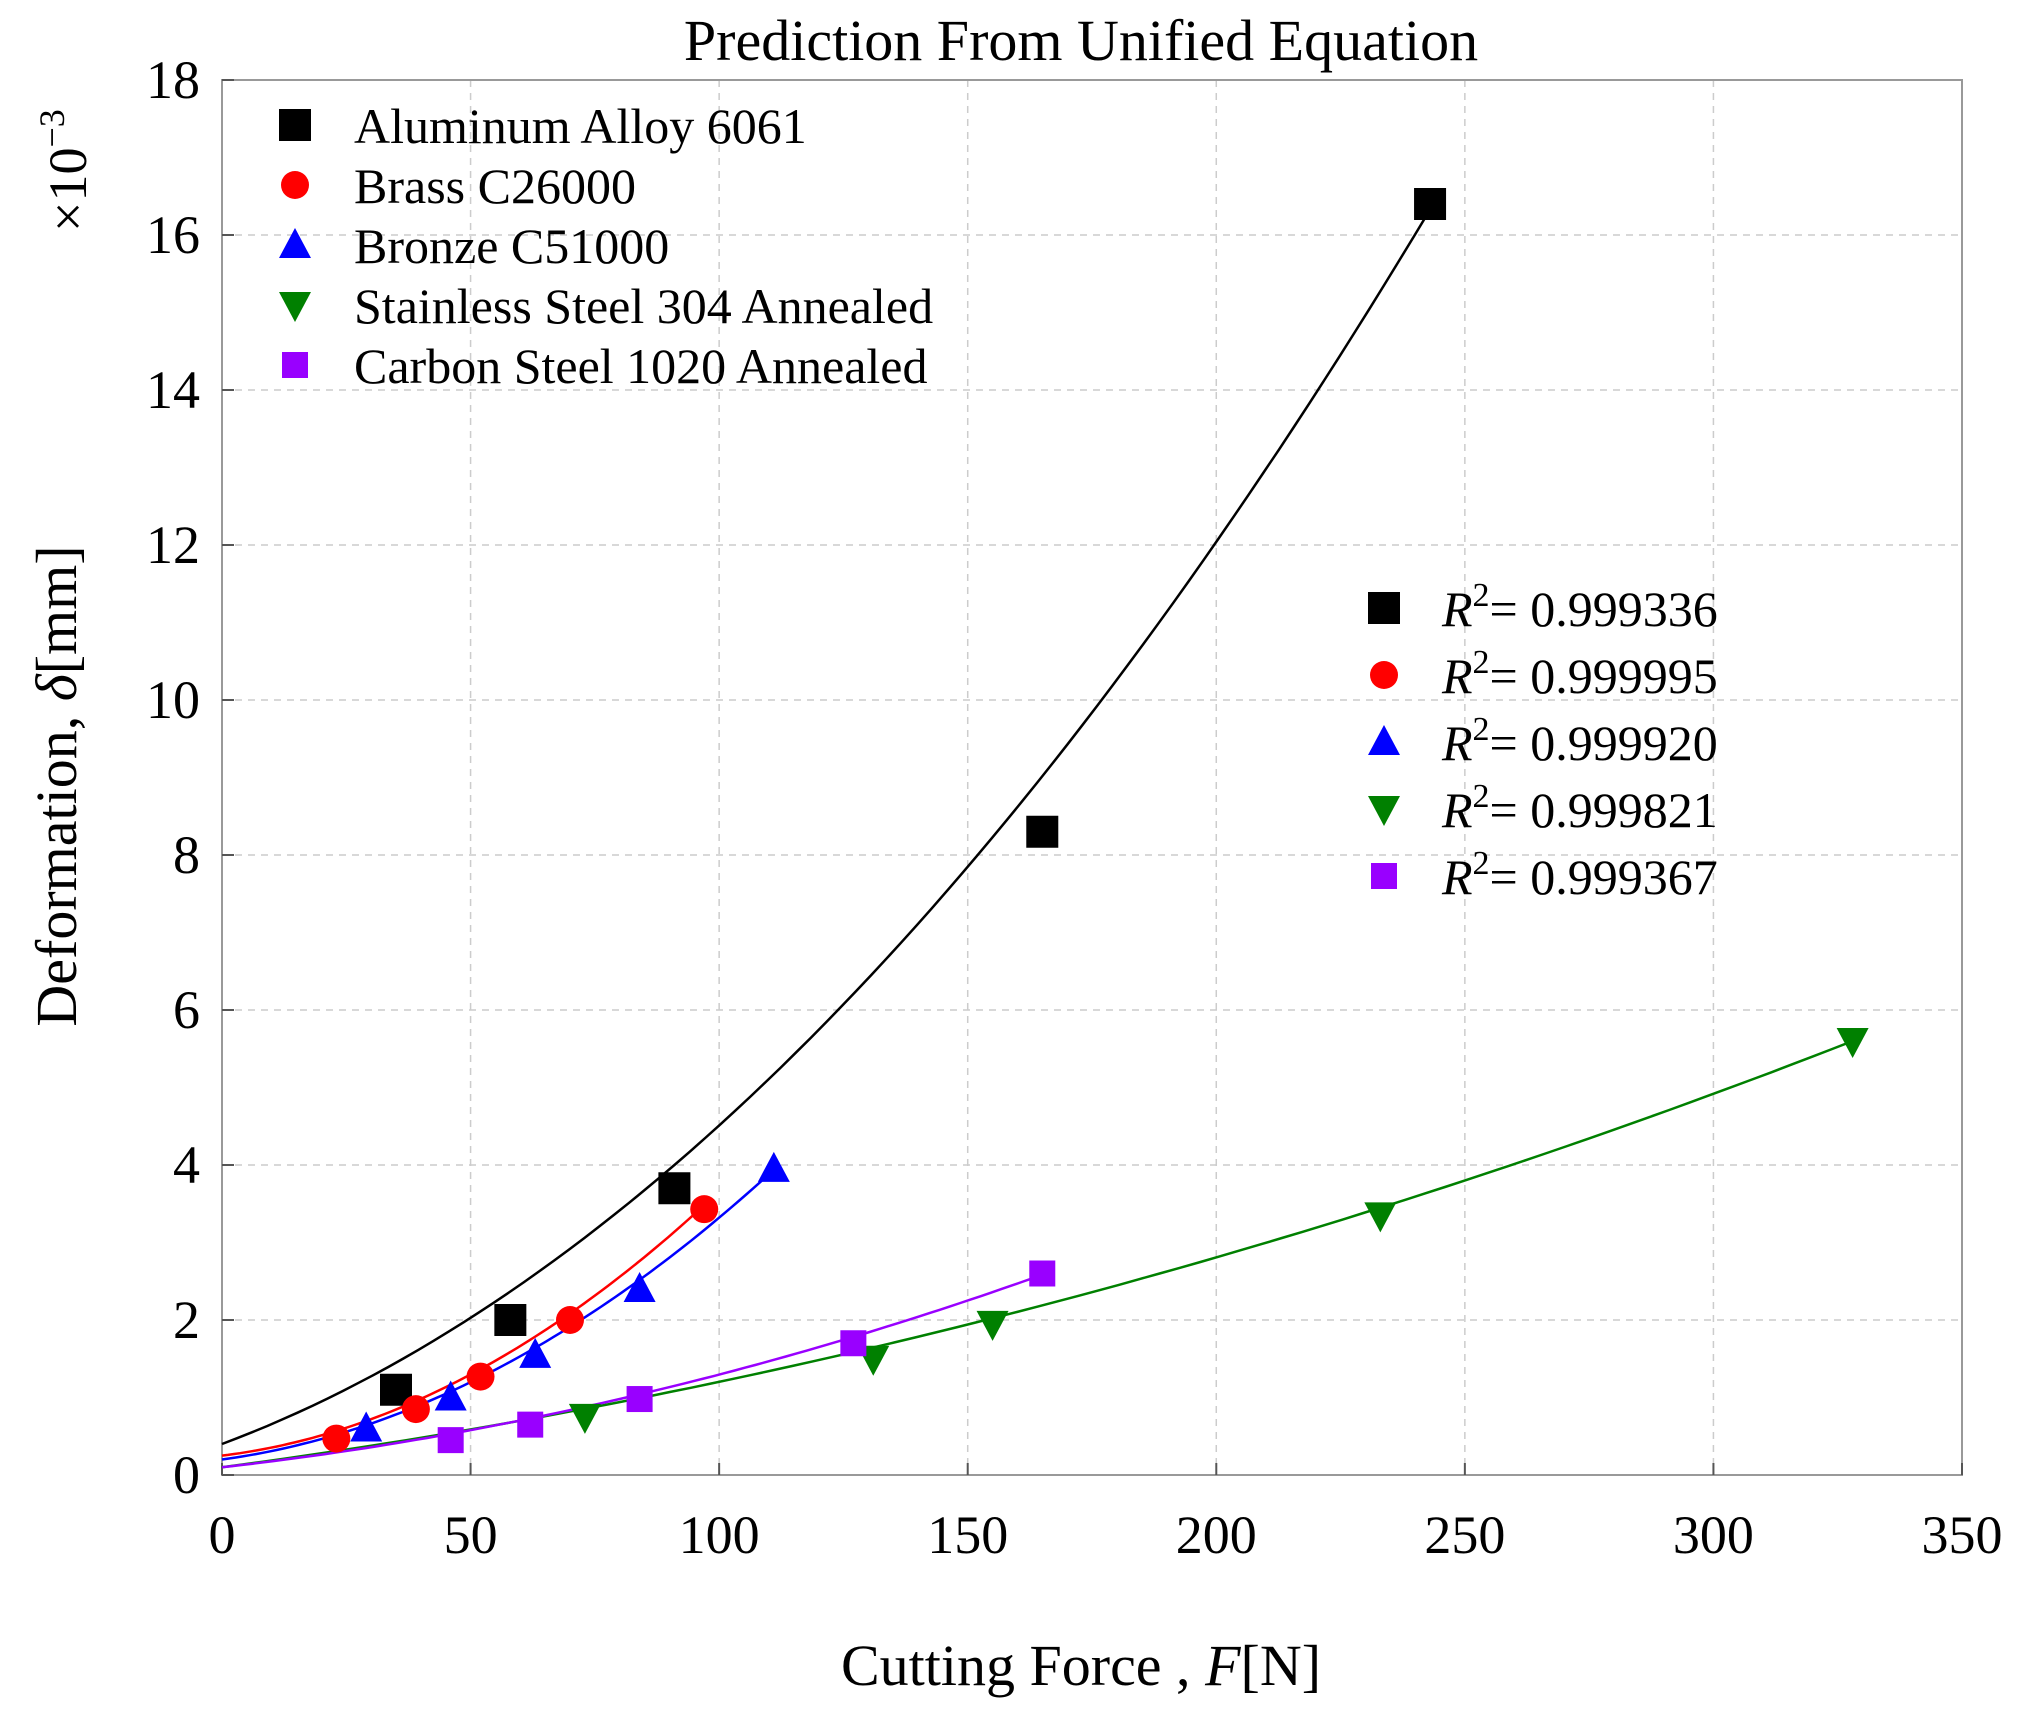  Describe the element at coordinates (56, 687) in the screenshot. I see `y-axis-label-variable: δ` at that location.